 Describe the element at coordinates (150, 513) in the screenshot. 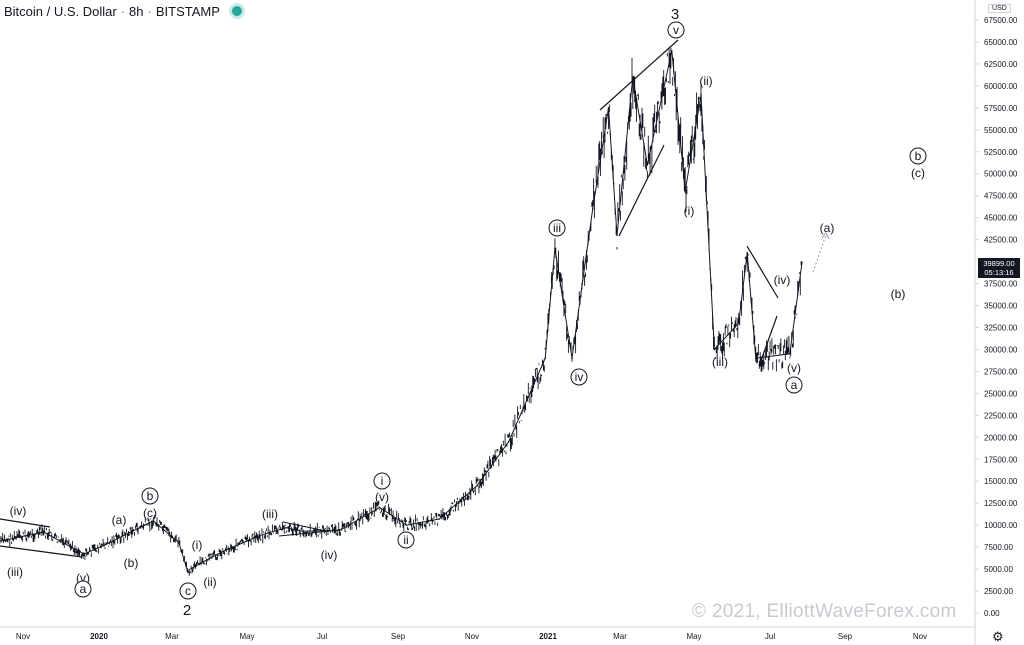

I see `wave-label: (c)` at that location.